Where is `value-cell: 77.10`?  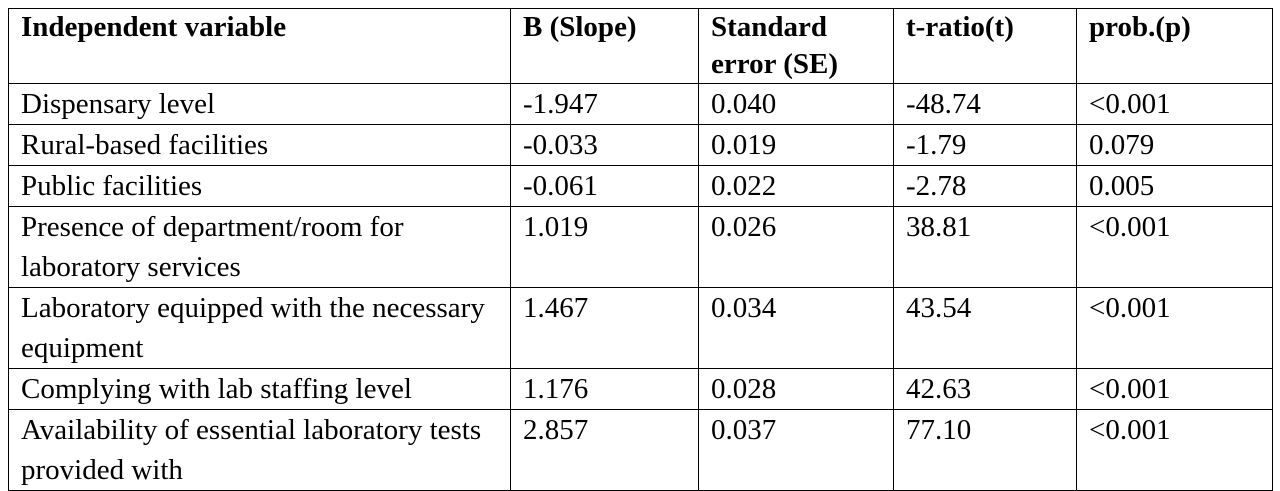 value-cell: 77.10 is located at coordinates (985, 450).